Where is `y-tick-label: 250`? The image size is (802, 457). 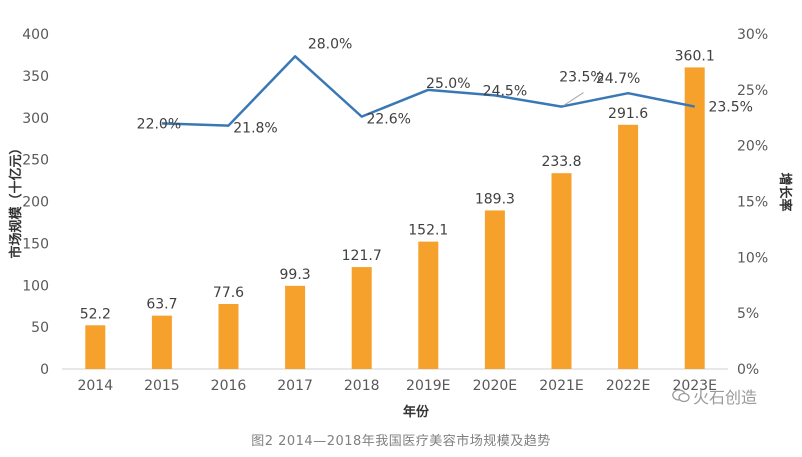 y-tick-label: 250 is located at coordinates (35, 161).